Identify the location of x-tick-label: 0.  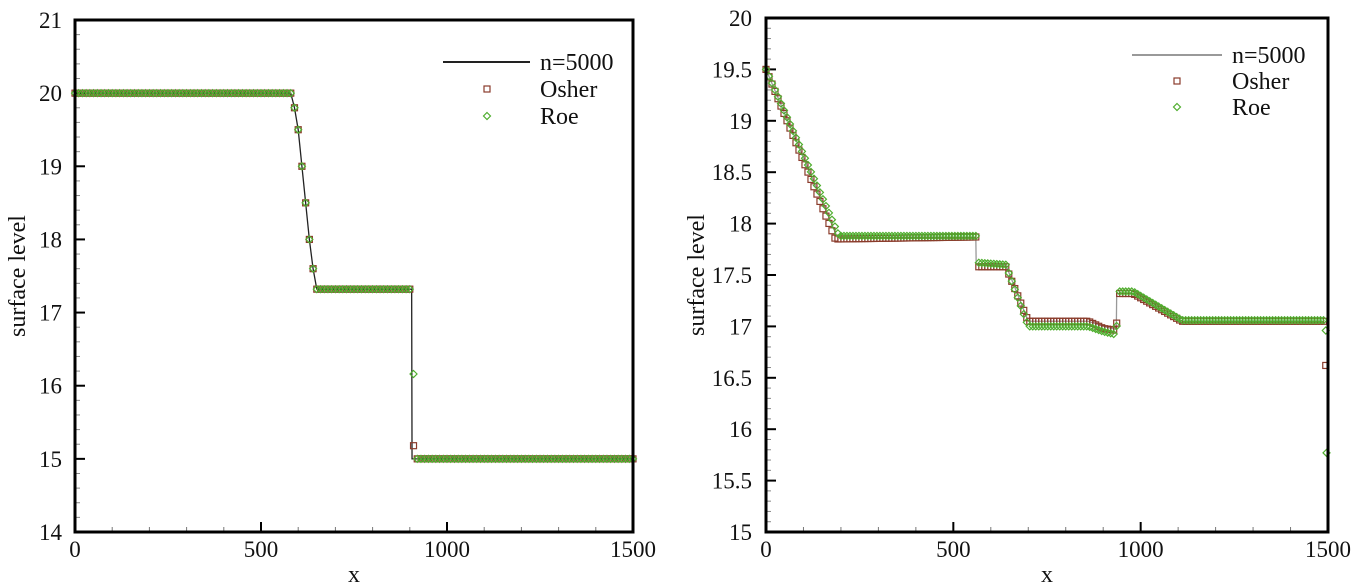
(75, 549).